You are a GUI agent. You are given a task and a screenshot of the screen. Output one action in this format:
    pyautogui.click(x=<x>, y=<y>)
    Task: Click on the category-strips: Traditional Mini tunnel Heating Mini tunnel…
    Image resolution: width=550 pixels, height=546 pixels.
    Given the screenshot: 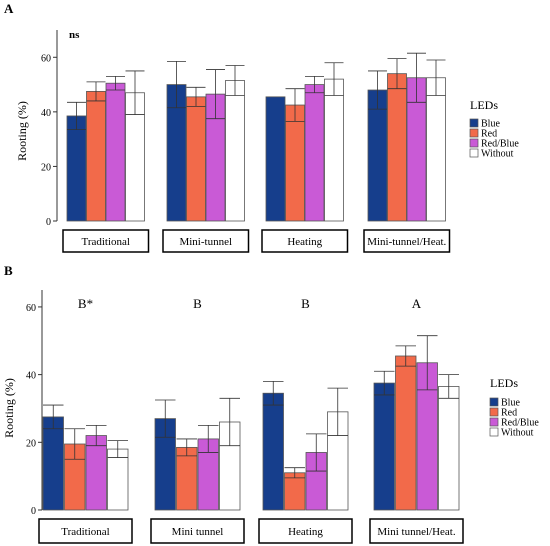 What is the action you would take?
    pyautogui.click(x=251, y=531)
    